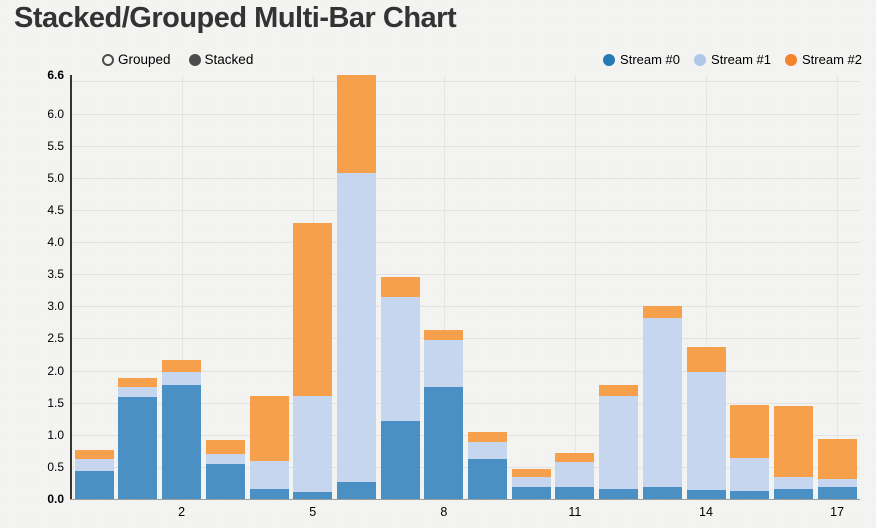  What do you see at coordinates (55, 242) in the screenshot?
I see `y-tick-label: 4.0` at bounding box center [55, 242].